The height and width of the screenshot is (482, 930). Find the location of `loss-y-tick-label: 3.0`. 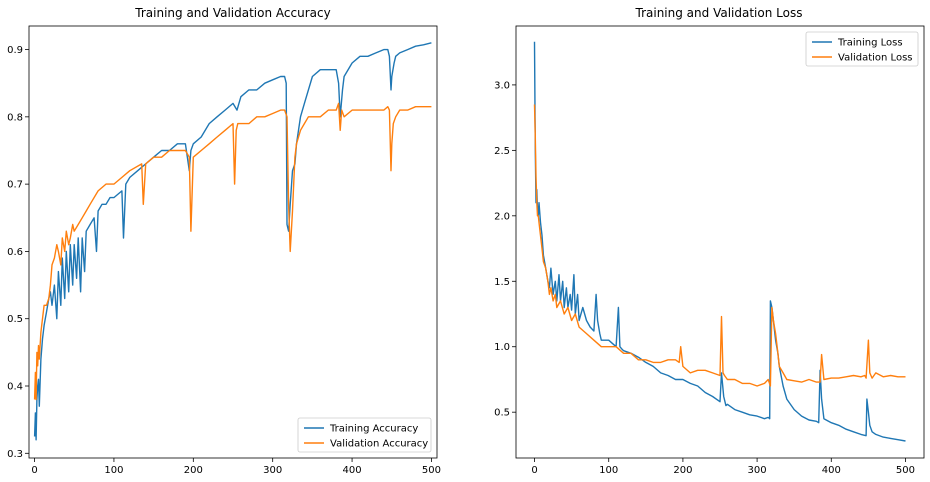

loss-y-tick-label: 3.0 is located at coordinates (502, 85).